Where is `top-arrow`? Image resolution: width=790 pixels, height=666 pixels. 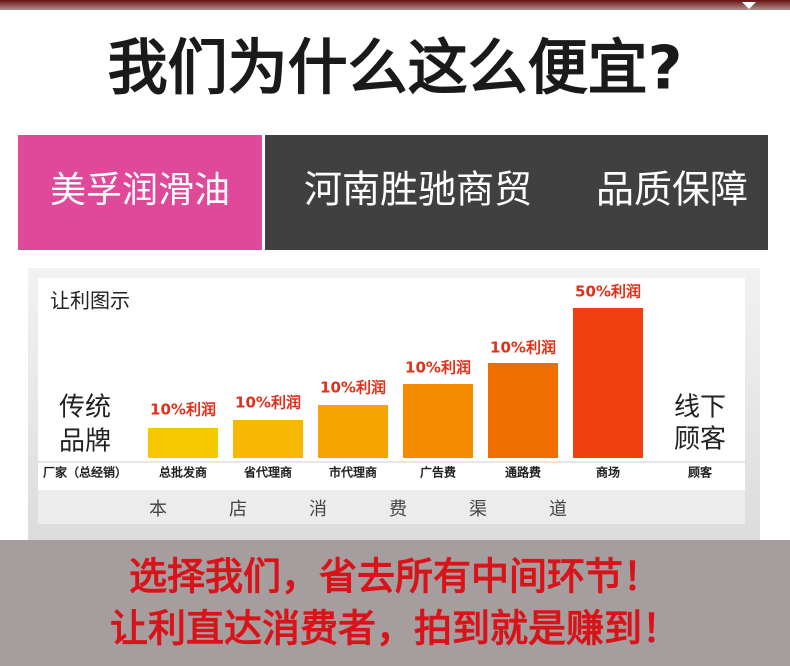
top-arrow is located at coordinates (749, 5).